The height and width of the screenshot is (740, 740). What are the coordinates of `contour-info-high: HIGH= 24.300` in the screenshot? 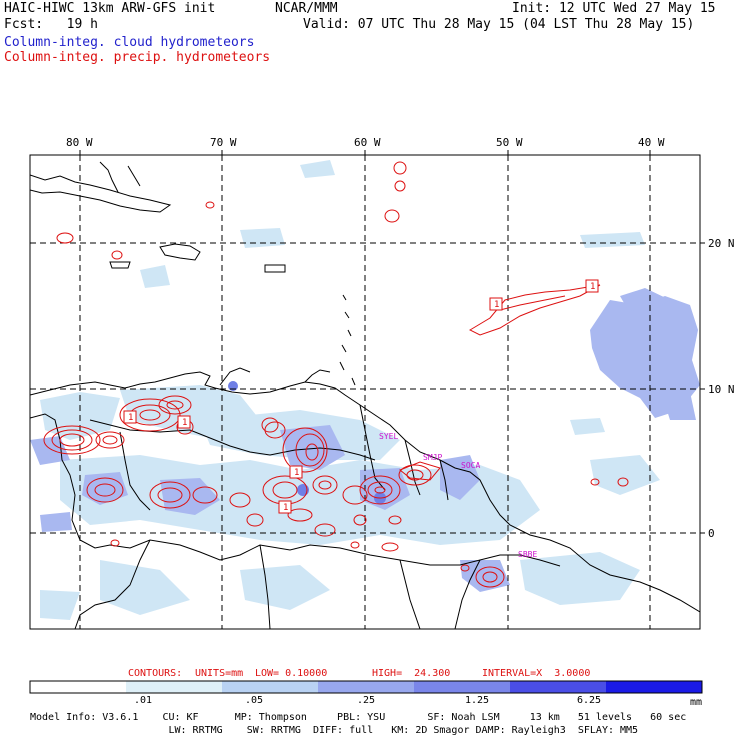 It's located at (411, 673).